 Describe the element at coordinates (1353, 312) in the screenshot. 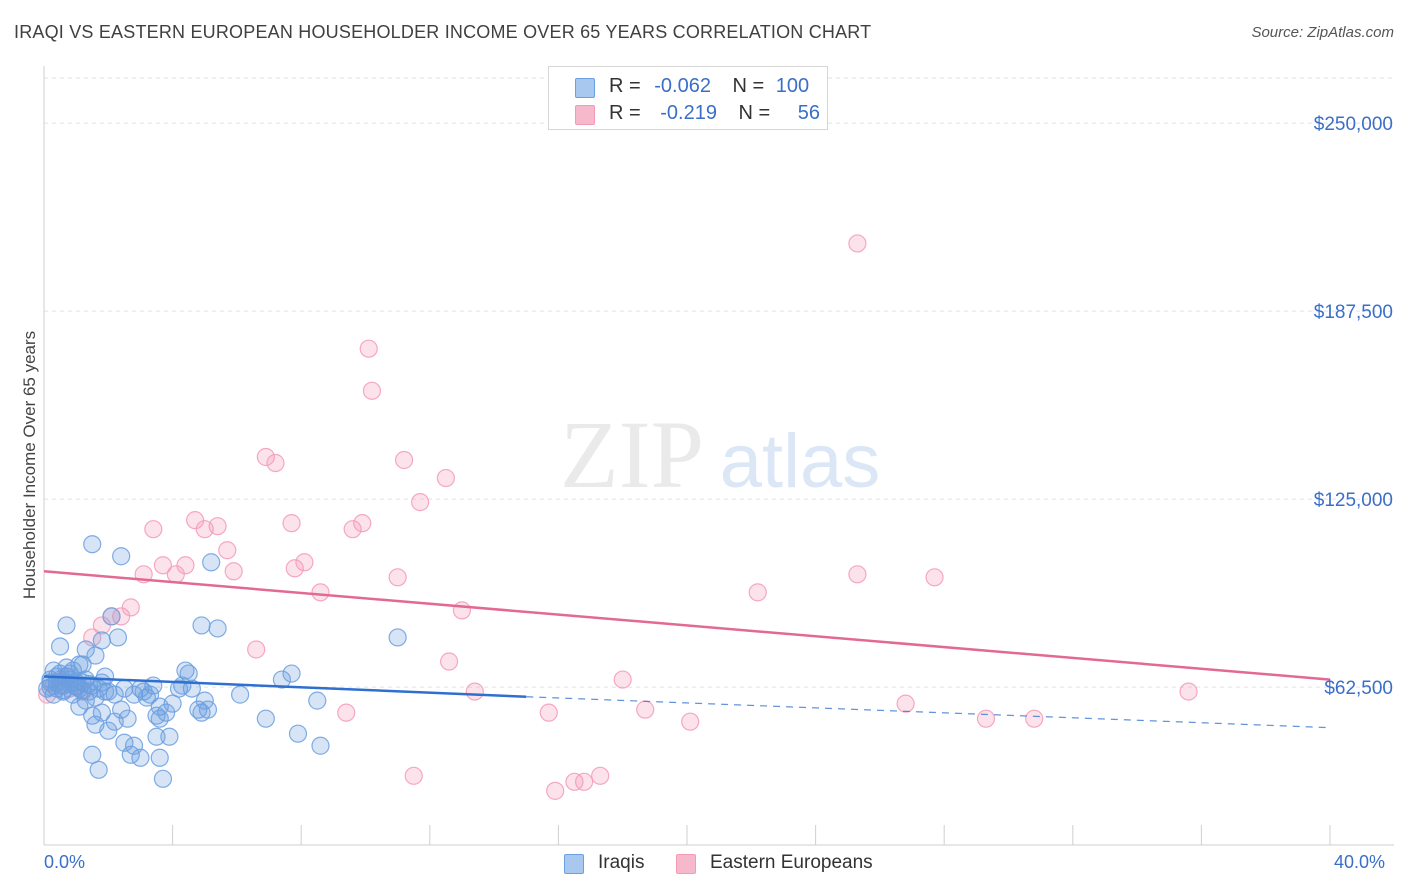

I see `y-tick-label: $187,500` at that location.